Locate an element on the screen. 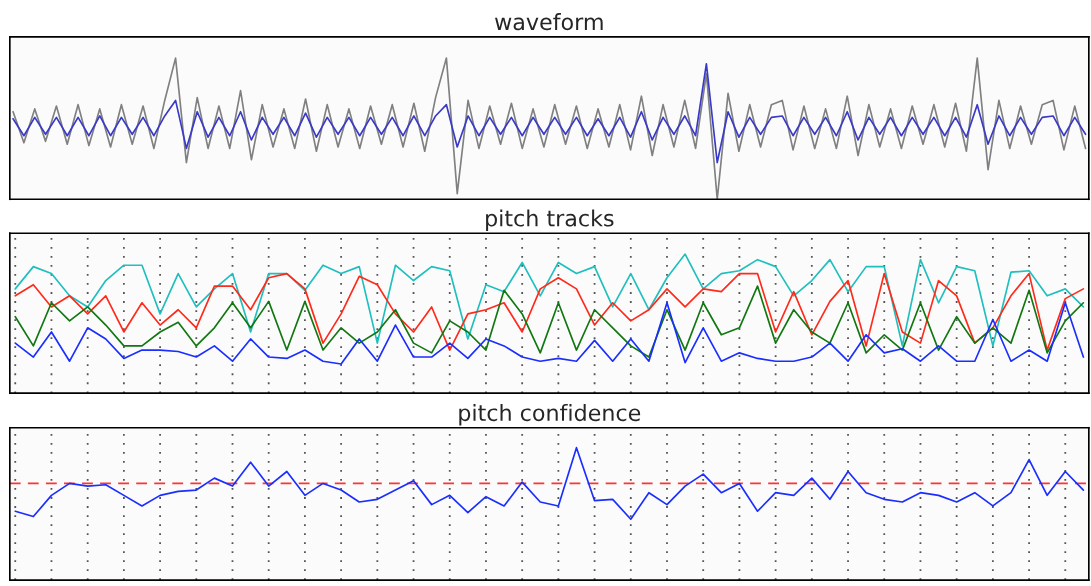 The height and width of the screenshot is (586, 1091). chart-title: pitch confidence is located at coordinates (550, 414).